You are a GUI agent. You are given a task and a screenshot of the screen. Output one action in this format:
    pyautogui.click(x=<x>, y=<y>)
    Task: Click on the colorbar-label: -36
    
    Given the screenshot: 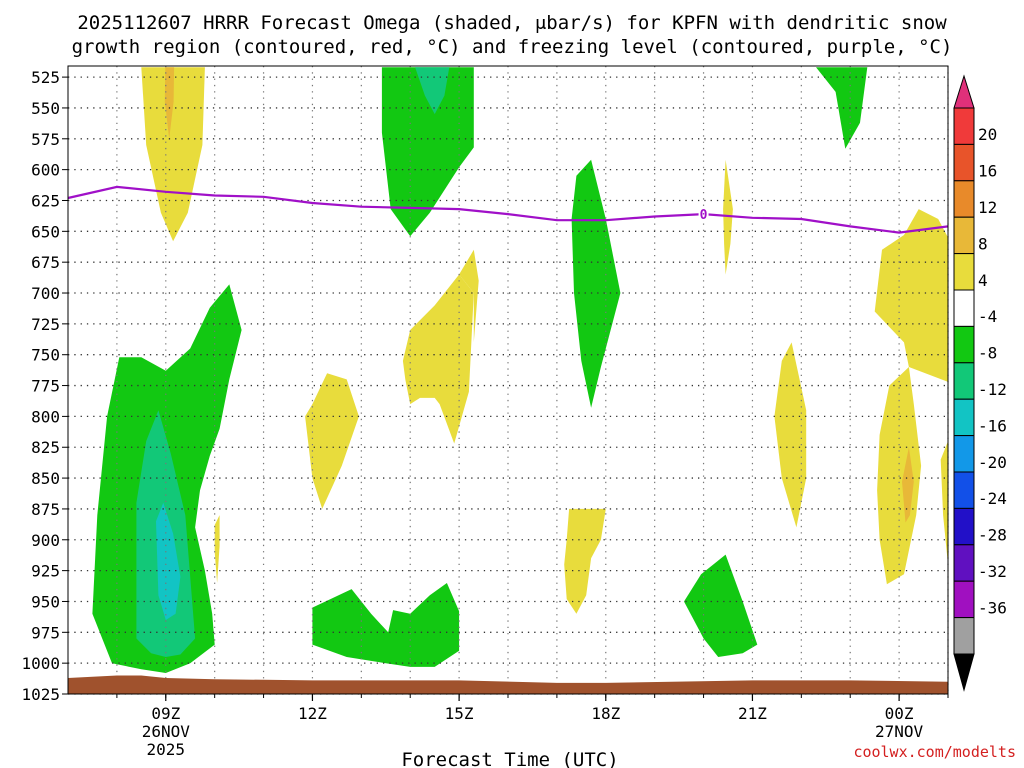 What is the action you would take?
    pyautogui.click(x=992, y=607)
    